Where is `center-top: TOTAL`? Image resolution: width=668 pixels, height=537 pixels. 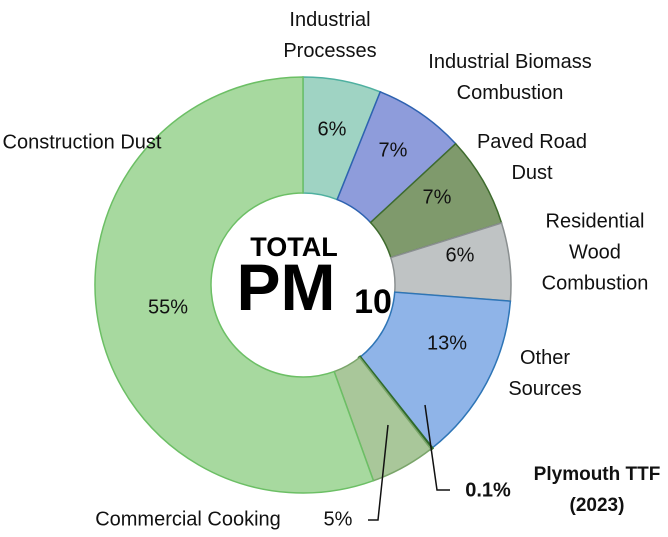 center-top: TOTAL is located at coordinates (294, 247).